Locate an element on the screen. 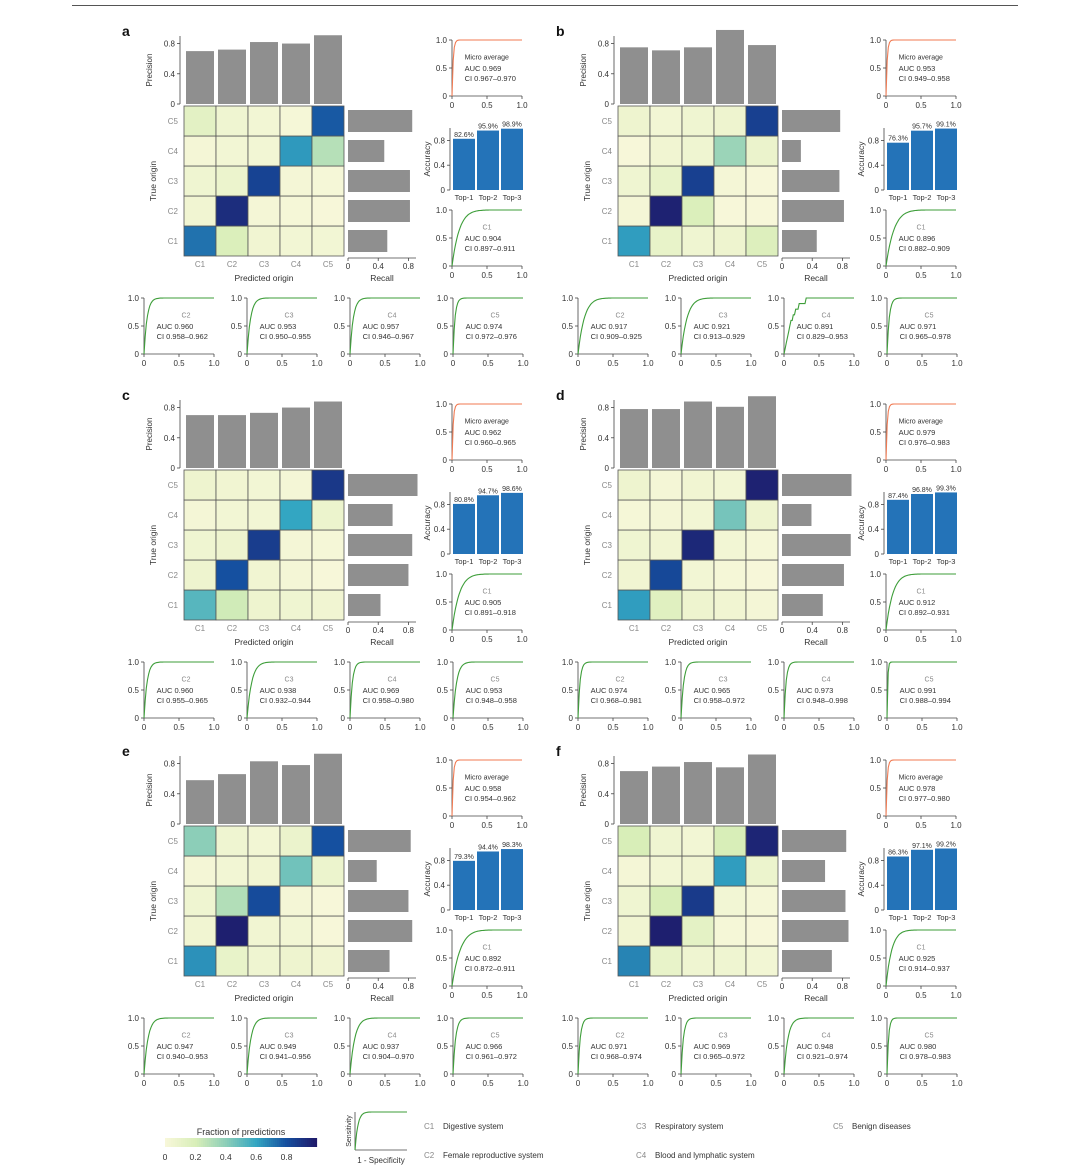 The image size is (1080, 1168). roc-ci: CI 0.958–0.962 is located at coordinates (182, 336).